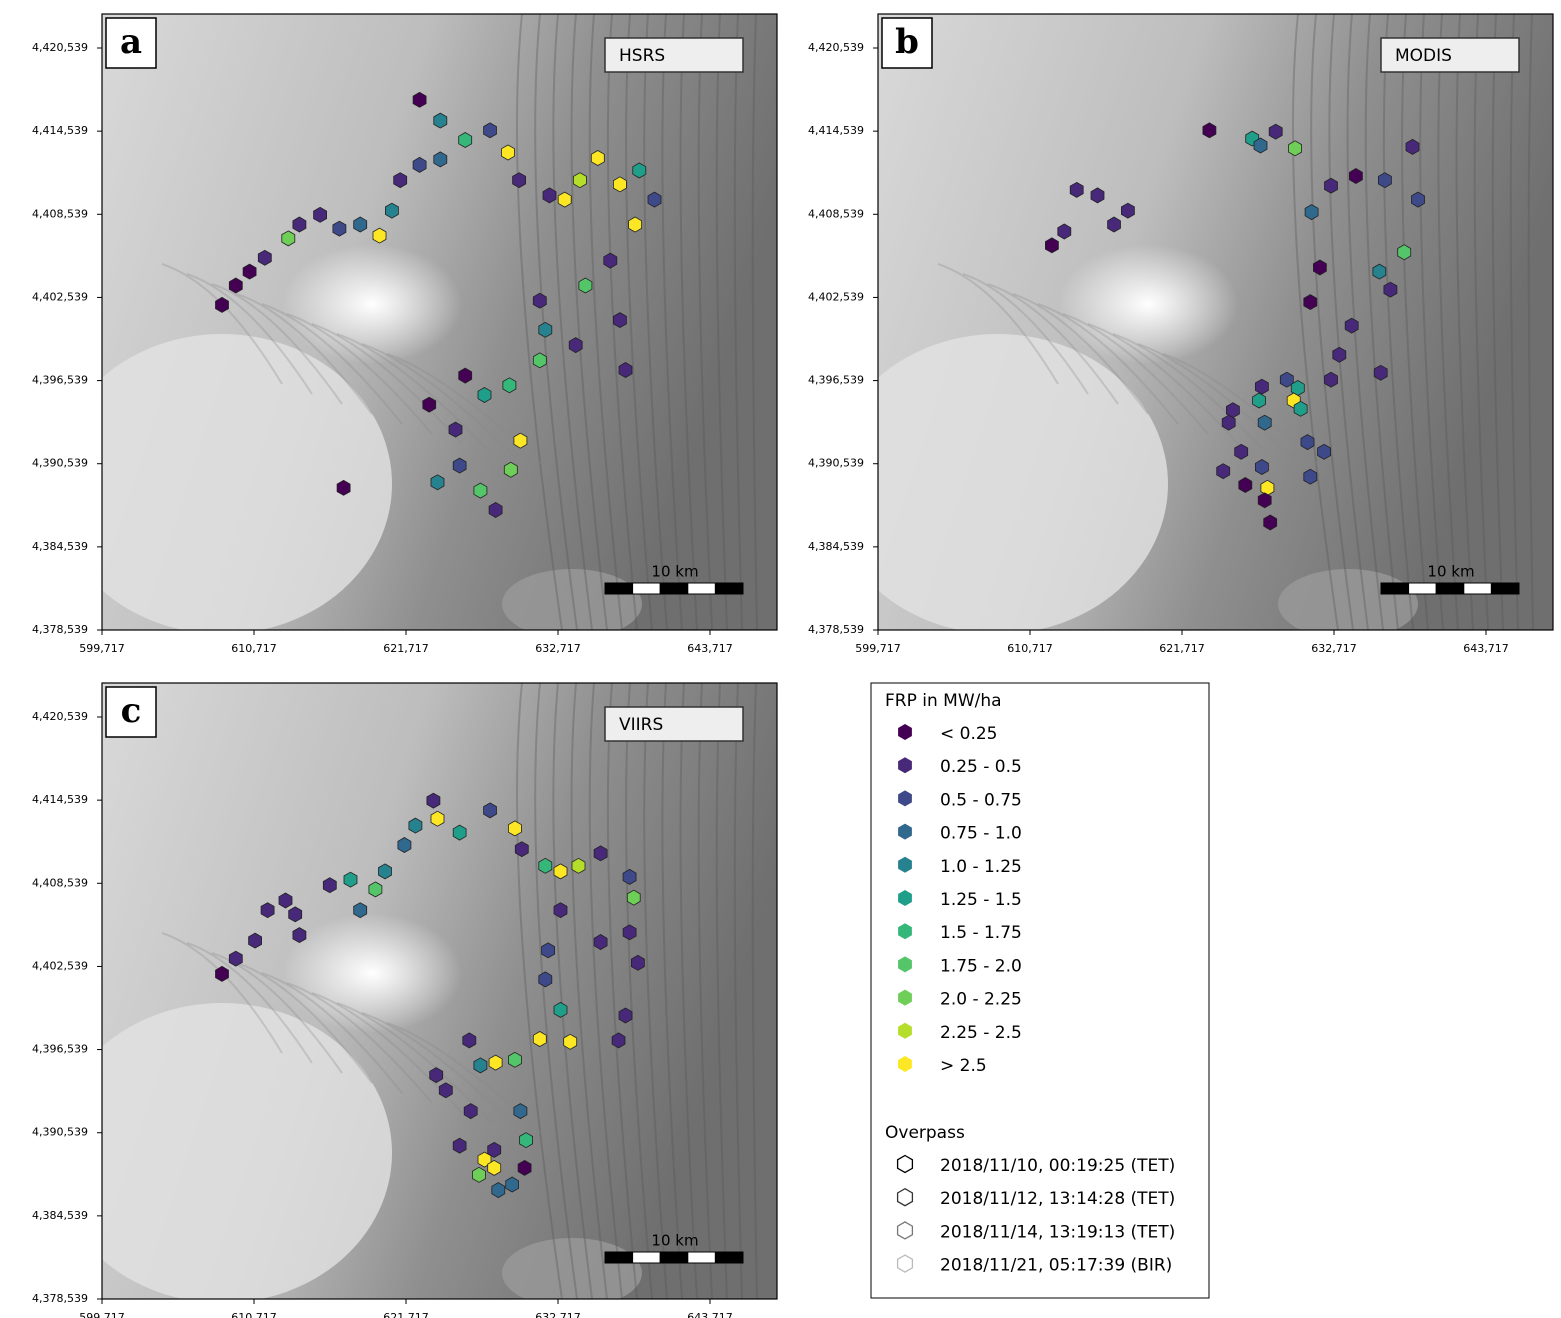 This screenshot has width=1561, height=1318. What do you see at coordinates (905, 1263) in the screenshot?
I see `overpass-swatch` at bounding box center [905, 1263].